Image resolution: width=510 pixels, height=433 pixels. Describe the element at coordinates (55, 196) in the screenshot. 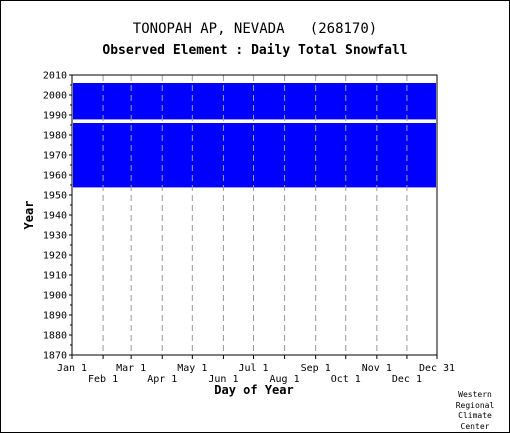

I see `y-tick-label: 1950` at that location.